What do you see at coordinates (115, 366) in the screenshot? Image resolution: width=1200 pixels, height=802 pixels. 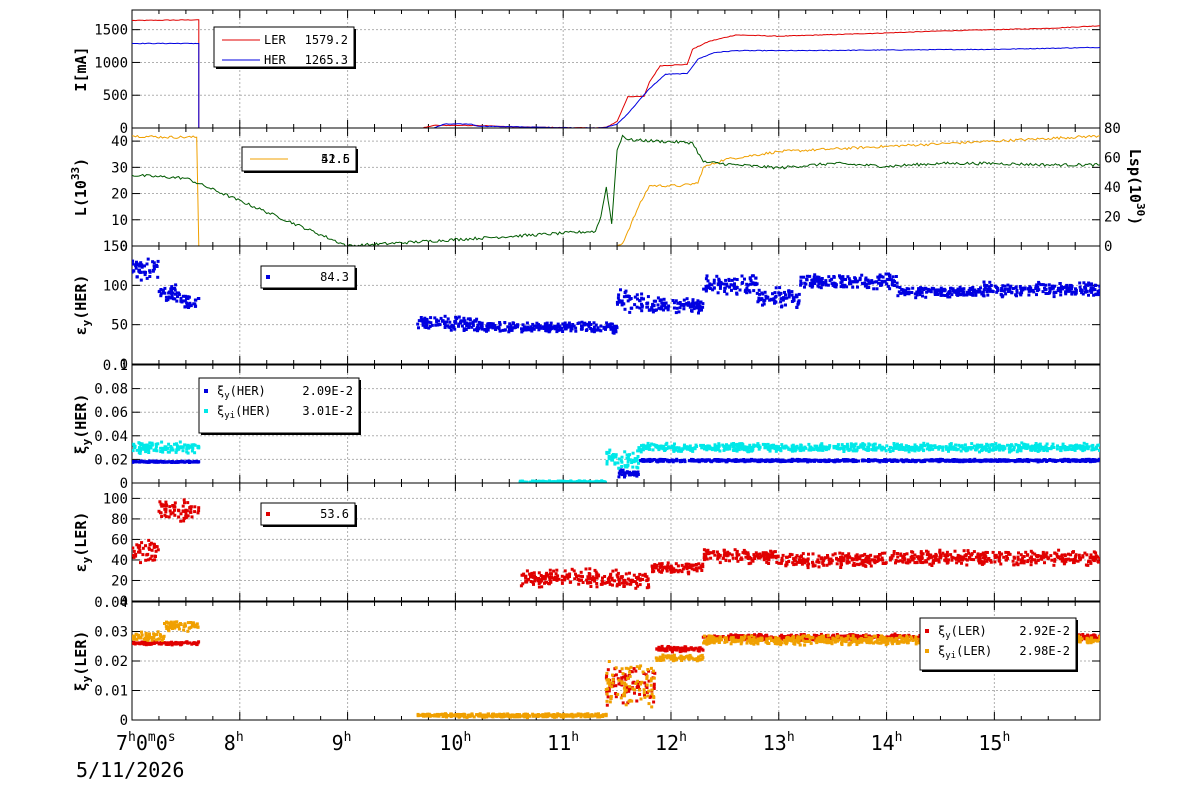 I see `y-tick-label: 0.1` at bounding box center [115, 366].